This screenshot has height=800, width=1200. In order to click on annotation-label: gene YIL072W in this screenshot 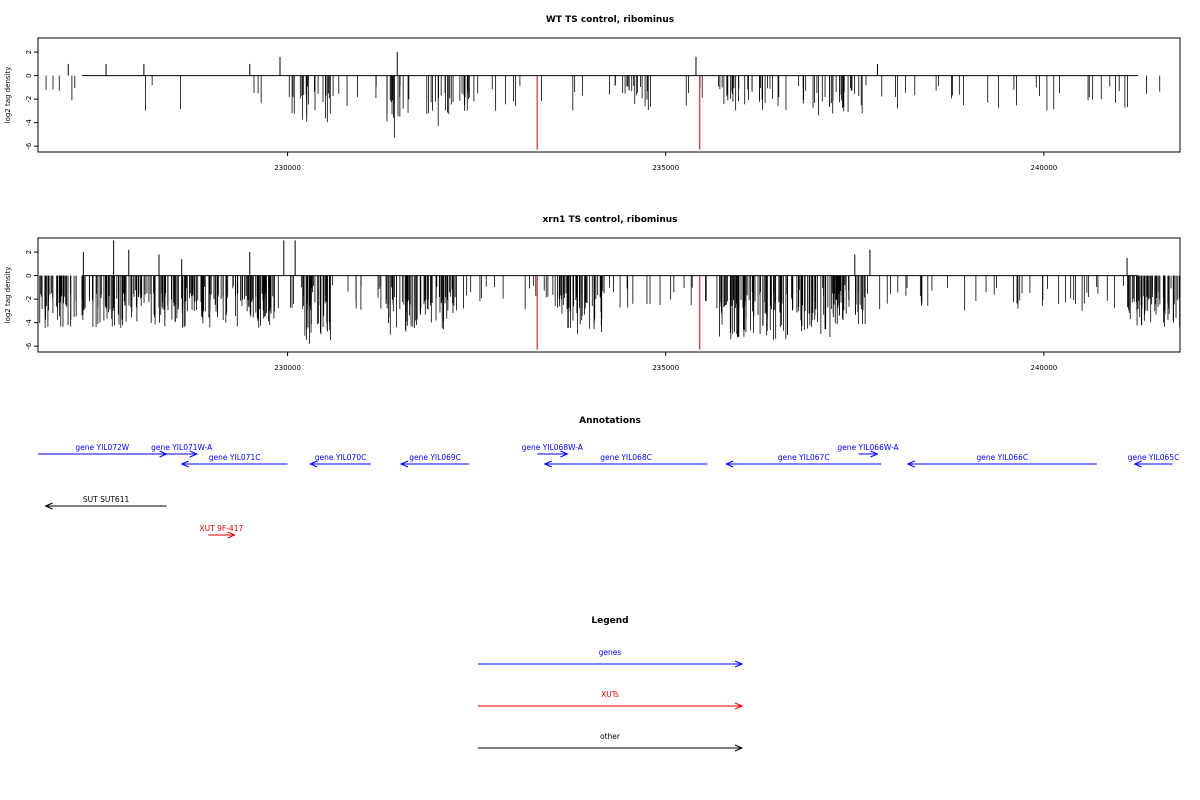, I will do `click(102, 447)`.